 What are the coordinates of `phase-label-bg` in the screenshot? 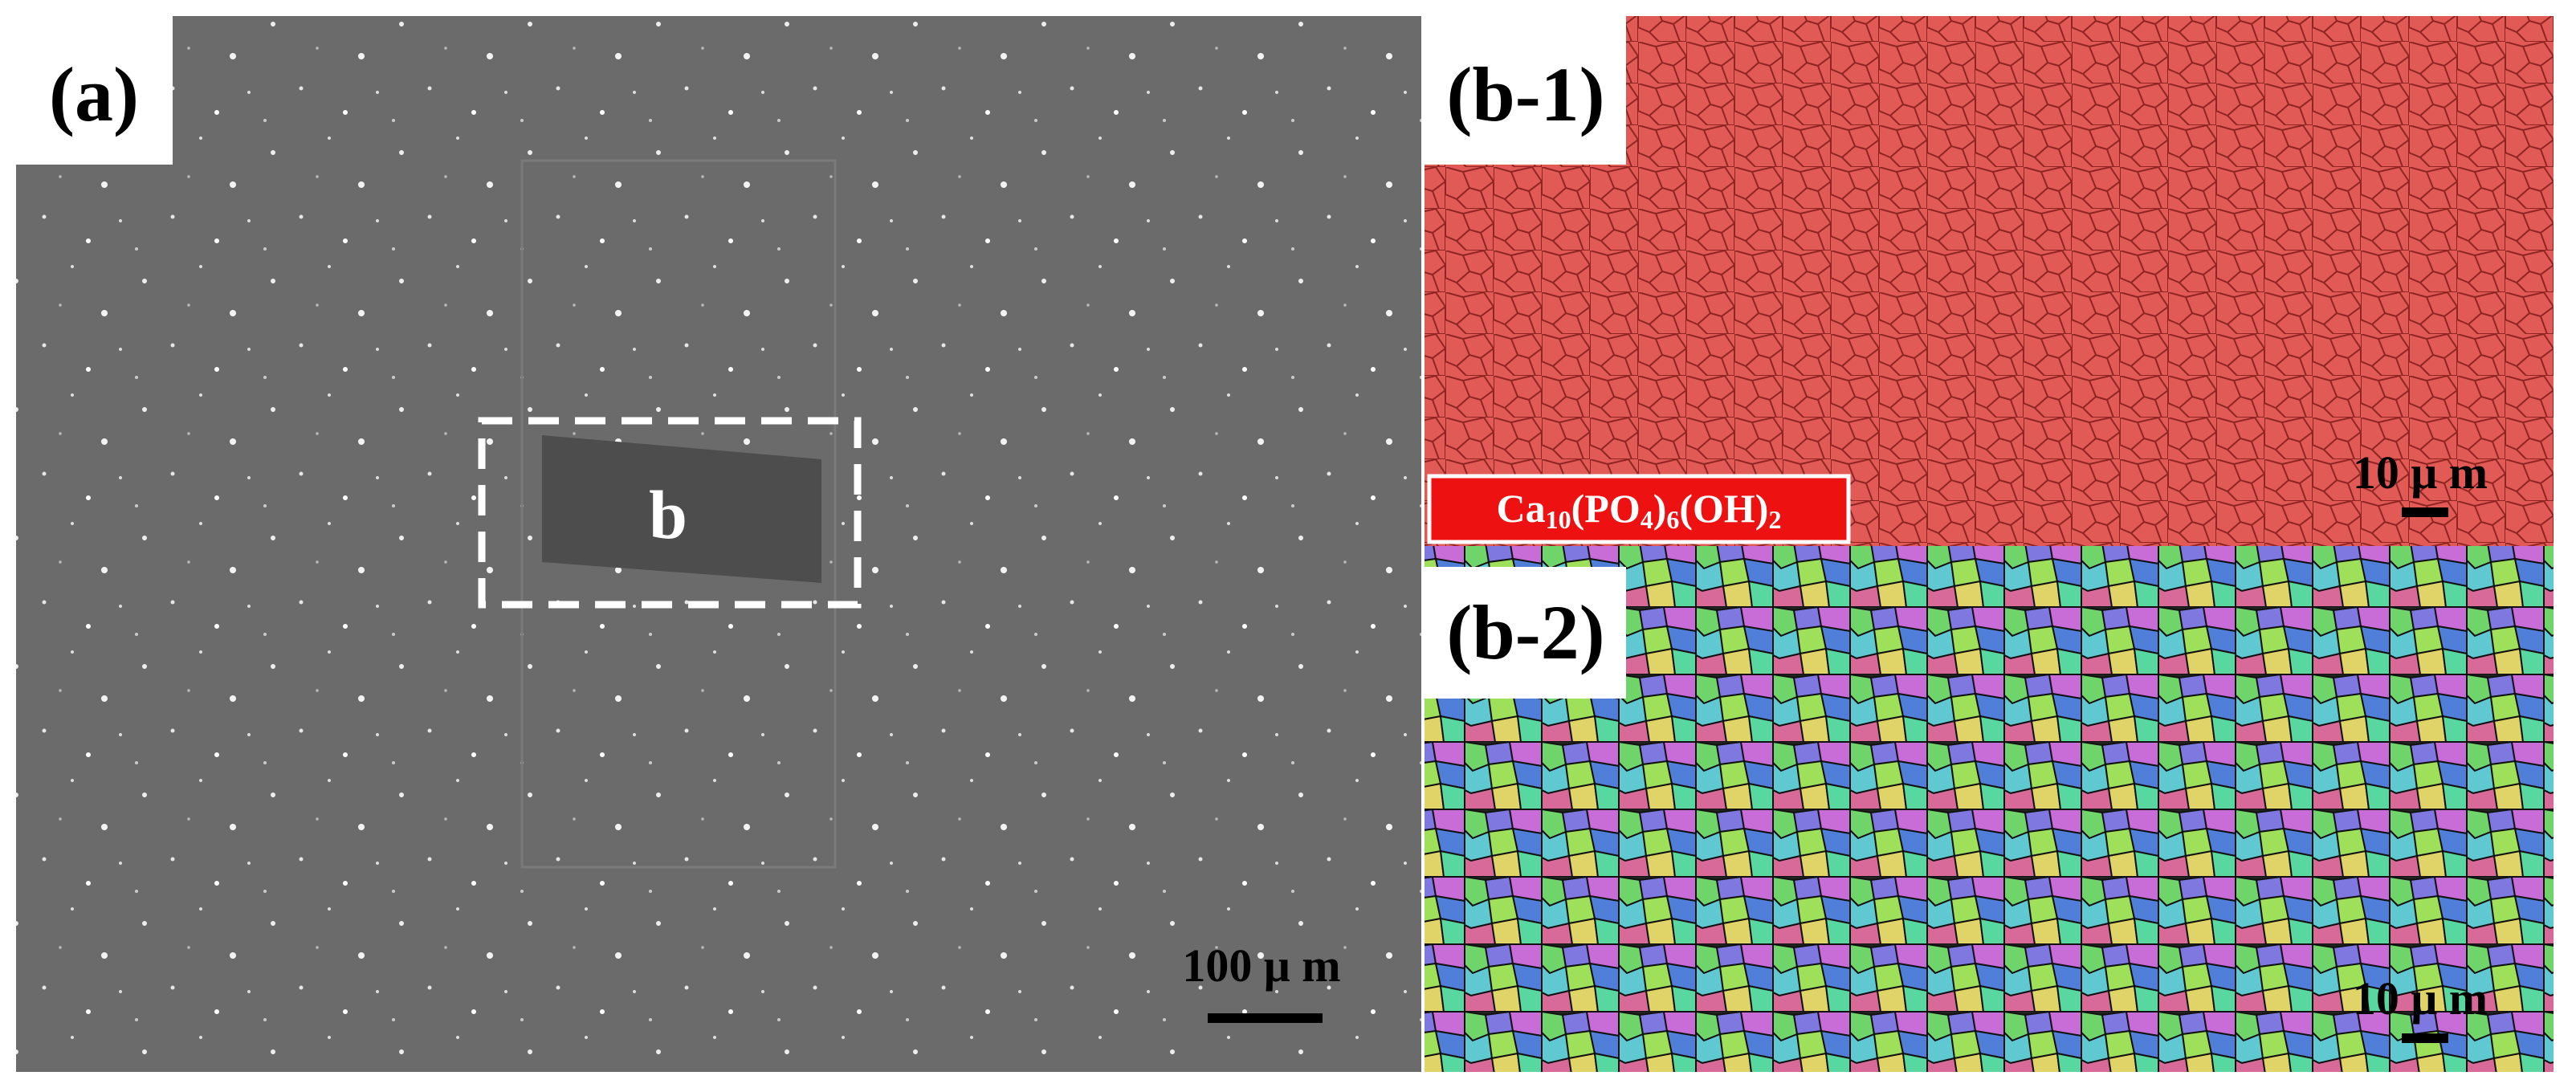 It's located at (1639, 509).